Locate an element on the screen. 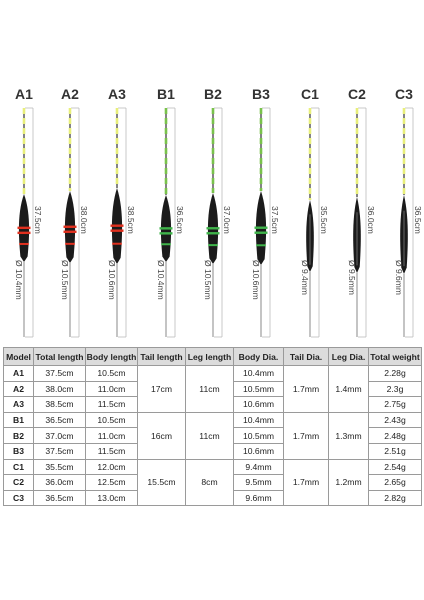 Image resolution: width=424 pixels, height=600 pixels. float-length-label: 38.0cm is located at coordinates (84, 220).